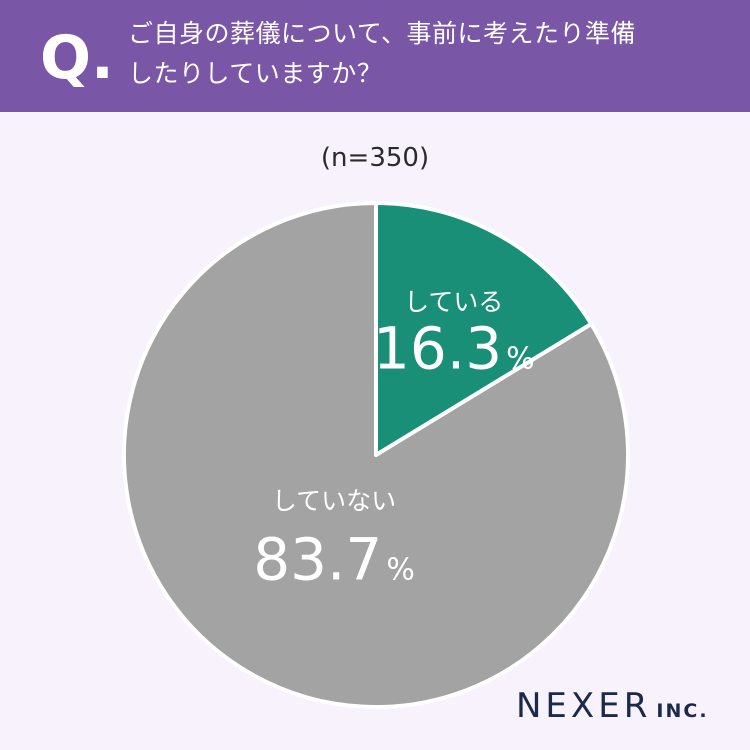  Describe the element at coordinates (584, 706) in the screenshot. I see `brand-name: NEXER` at that location.